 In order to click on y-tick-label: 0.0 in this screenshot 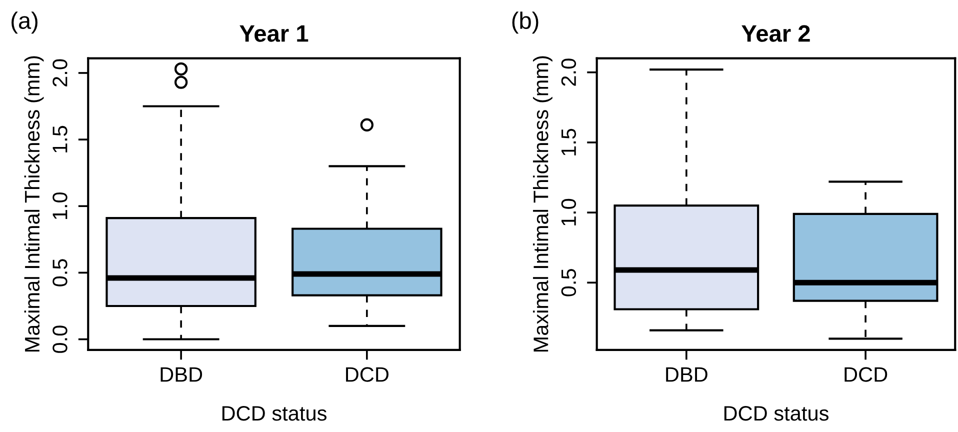, I will do `click(60, 339)`.